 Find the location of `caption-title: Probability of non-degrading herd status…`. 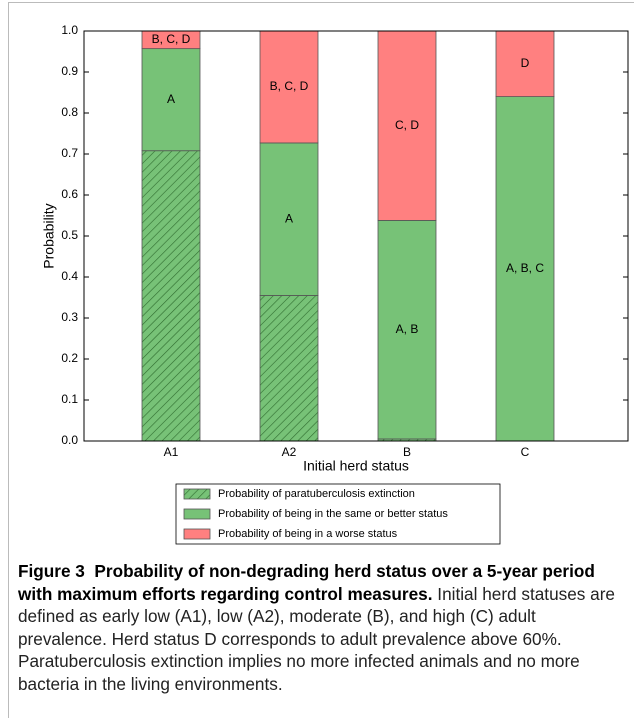

caption-title: Probability of non-degrading herd status… is located at coordinates (306, 582).